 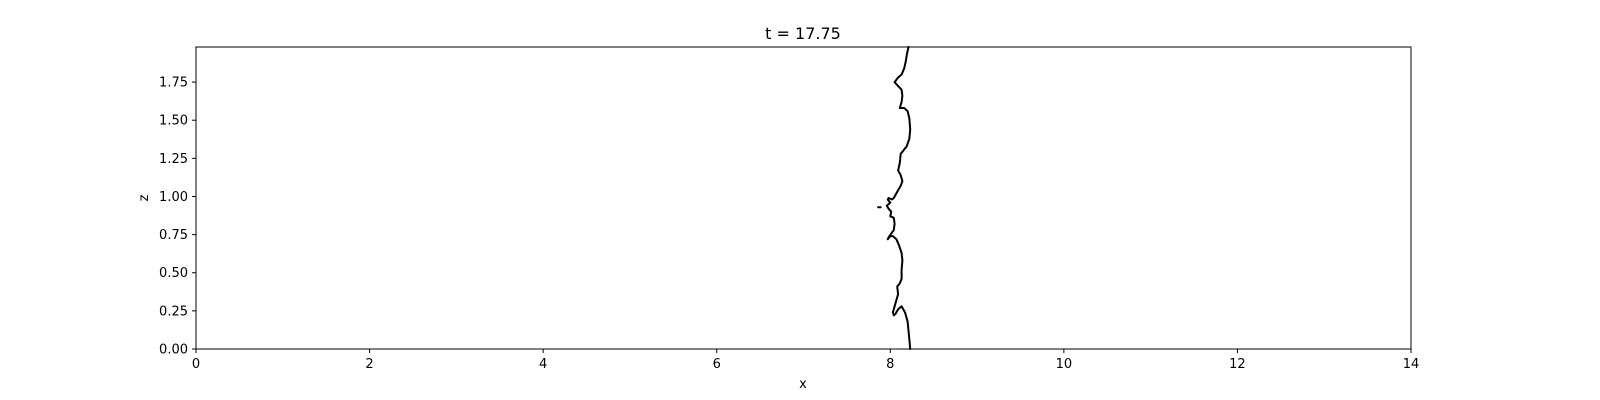 I want to click on x-tick-label: 12, so click(x=1237, y=364).